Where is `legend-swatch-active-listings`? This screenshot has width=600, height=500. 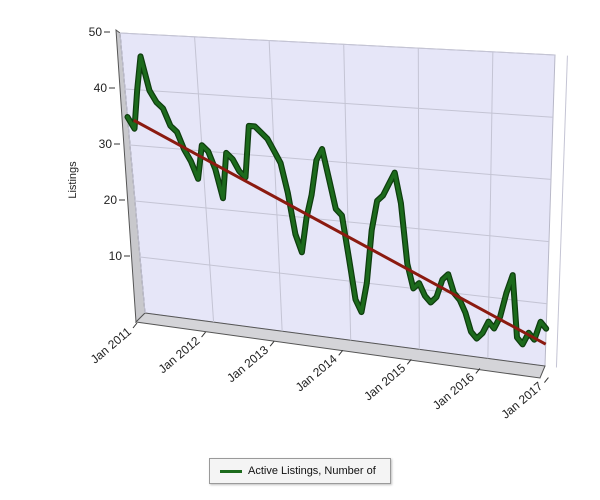
legend-swatch-active-listings is located at coordinates (231, 471).